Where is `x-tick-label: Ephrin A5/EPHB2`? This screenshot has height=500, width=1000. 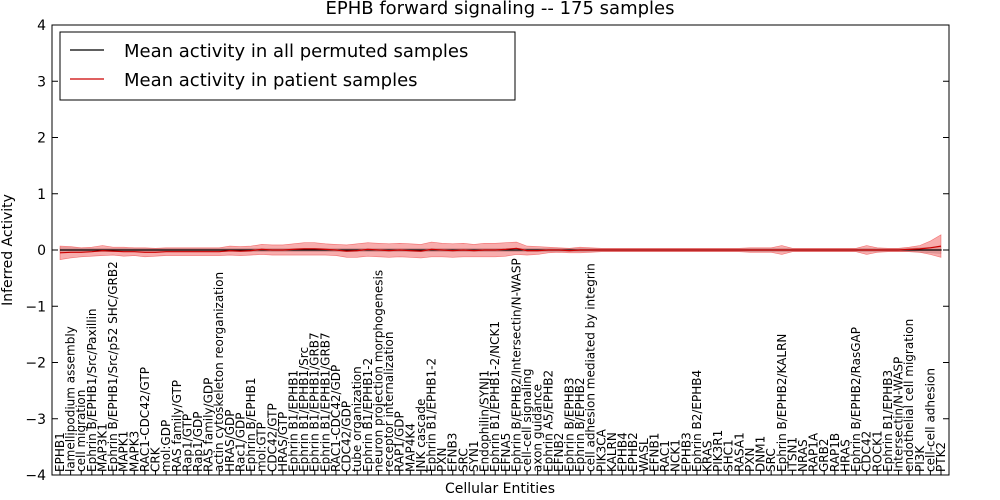
x-tick-label: Ephrin A5/EPHB2 is located at coordinates (548, 421).